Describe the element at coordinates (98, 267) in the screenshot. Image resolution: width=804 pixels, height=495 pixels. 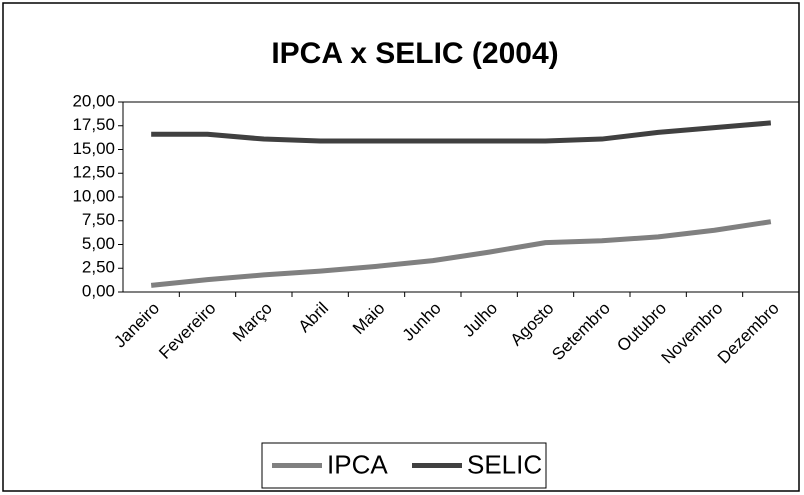
I see `y-tick-label: 2,50` at that location.